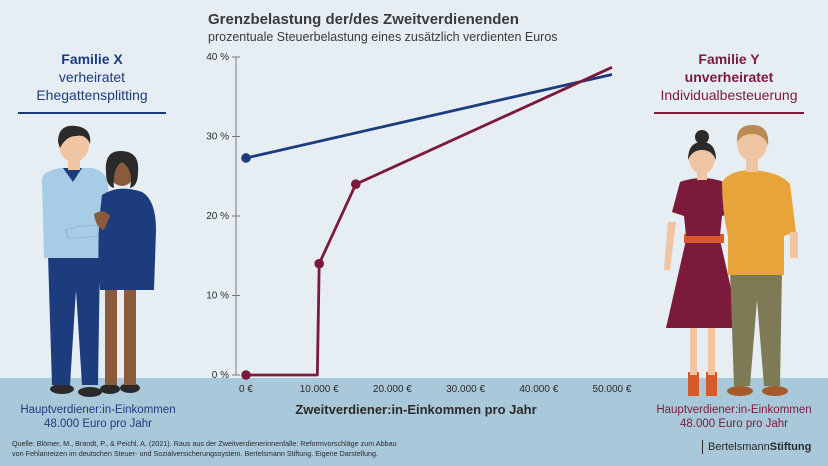  Describe the element at coordinates (92, 59) in the screenshot. I see `family-x-title: Familie X` at that location.